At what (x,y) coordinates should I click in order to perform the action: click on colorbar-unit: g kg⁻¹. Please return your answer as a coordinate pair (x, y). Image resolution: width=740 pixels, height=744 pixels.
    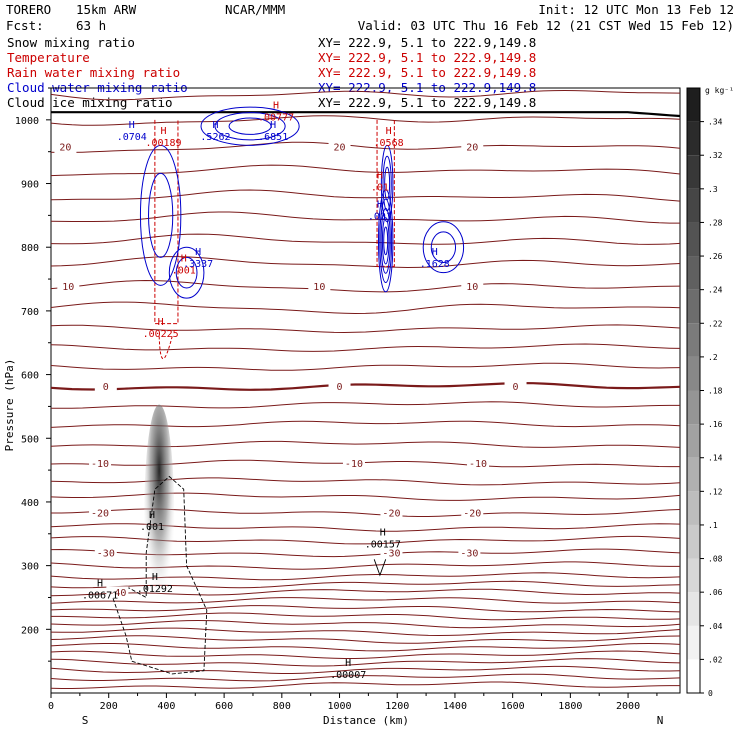
    Looking at the image, I should click on (719, 90).